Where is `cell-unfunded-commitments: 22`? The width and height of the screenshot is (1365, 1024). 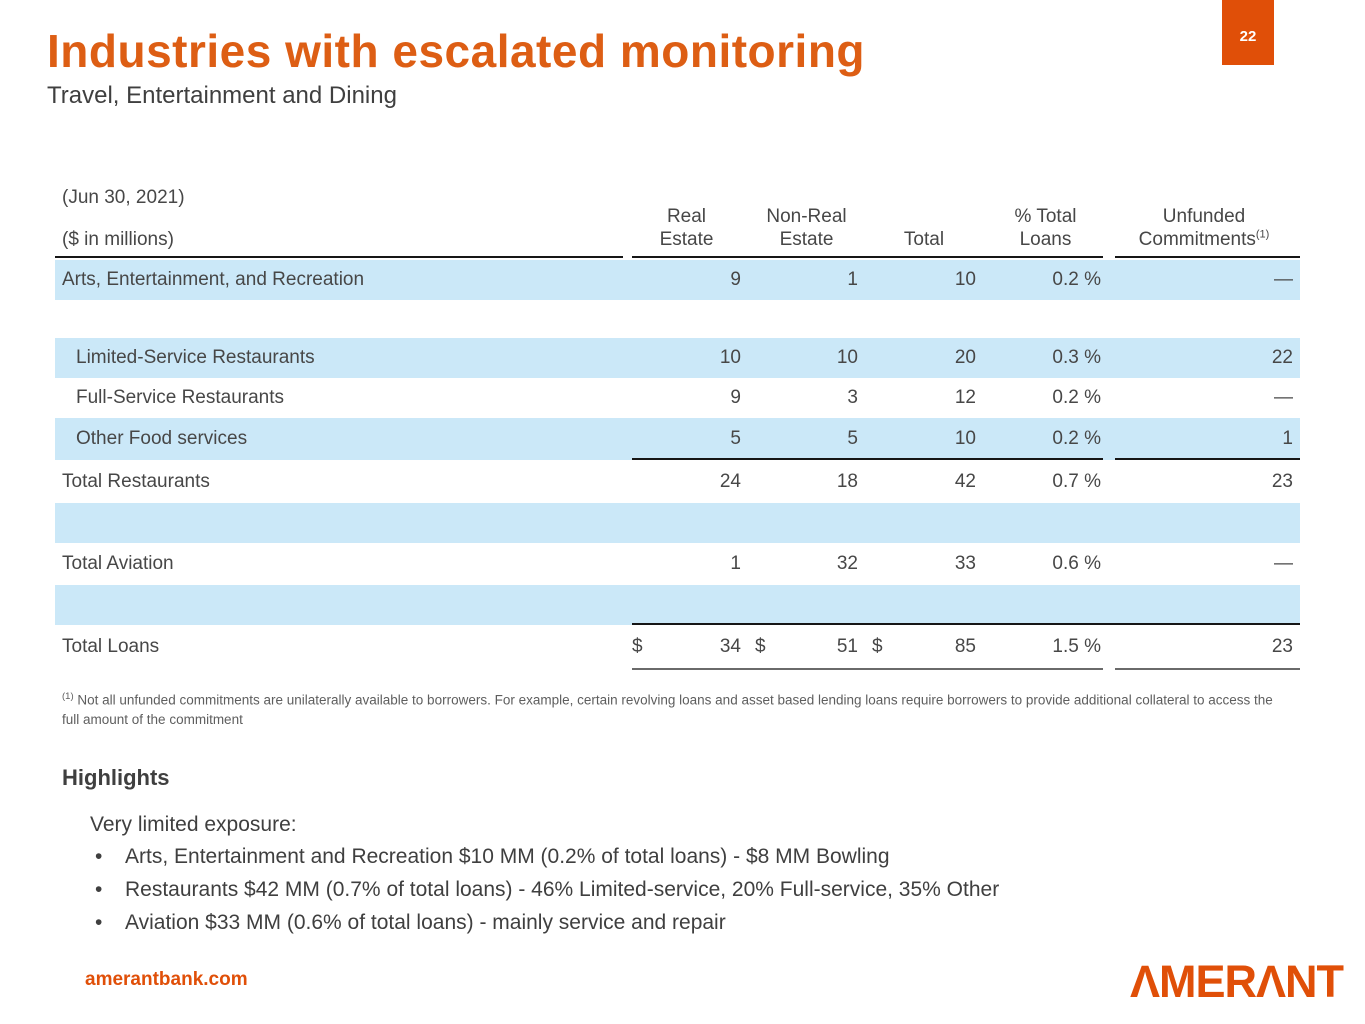
cell-unfunded-commitments: 22 is located at coordinates (1282, 357).